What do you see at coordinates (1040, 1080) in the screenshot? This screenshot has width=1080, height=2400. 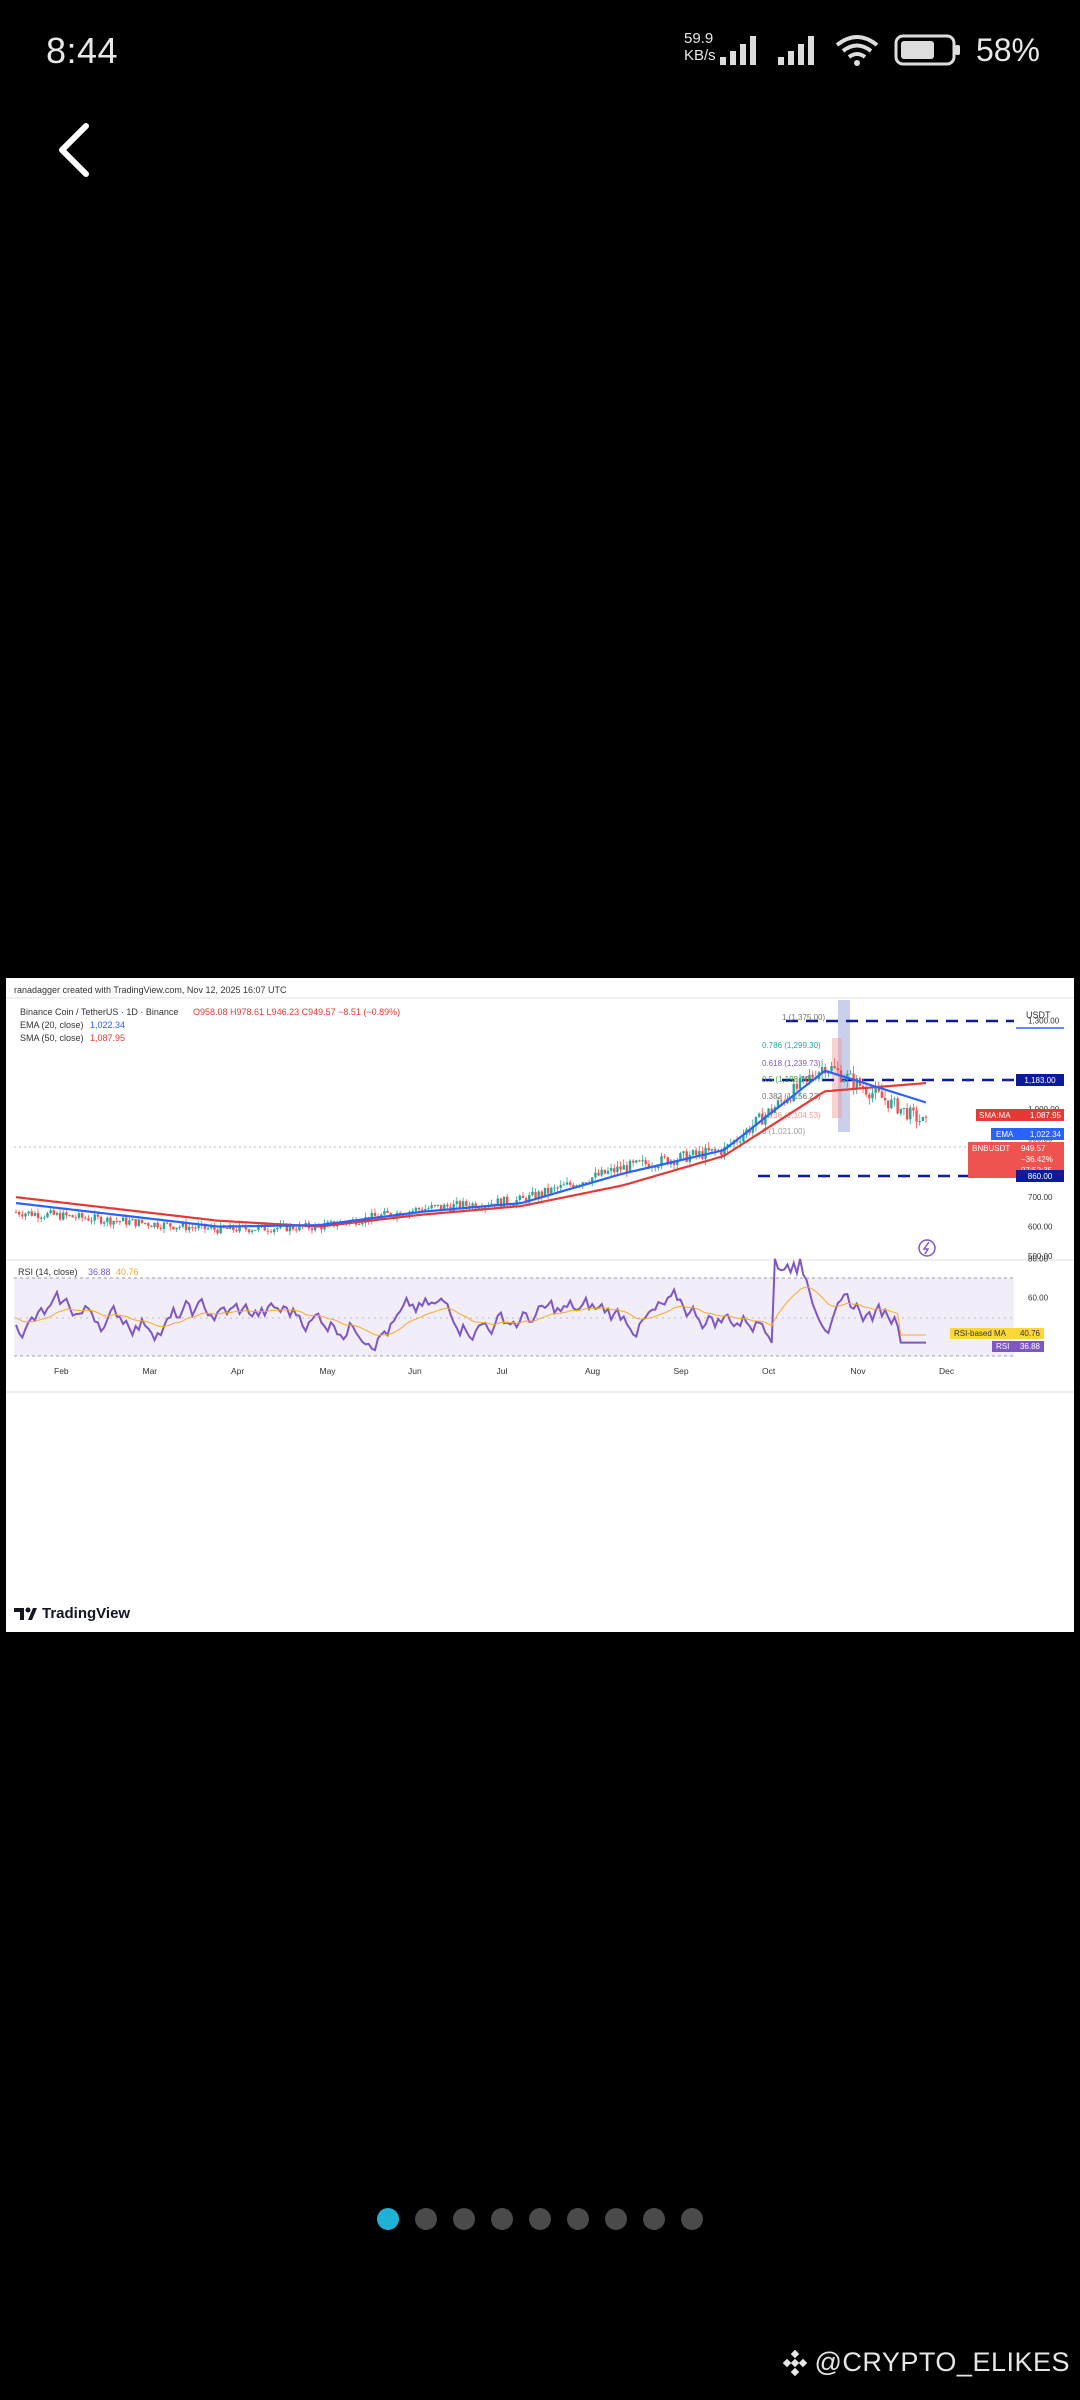 I see `svg-text: 1,183.00` at bounding box center [1040, 1080].